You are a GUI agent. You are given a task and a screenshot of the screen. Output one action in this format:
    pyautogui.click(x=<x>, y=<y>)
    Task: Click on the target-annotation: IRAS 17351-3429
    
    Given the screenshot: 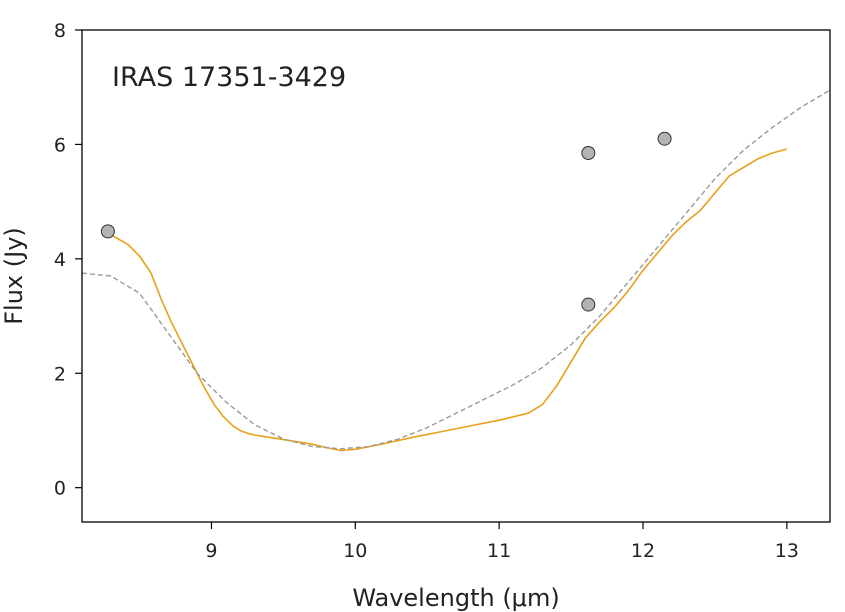 What is the action you would take?
    pyautogui.click(x=229, y=77)
    